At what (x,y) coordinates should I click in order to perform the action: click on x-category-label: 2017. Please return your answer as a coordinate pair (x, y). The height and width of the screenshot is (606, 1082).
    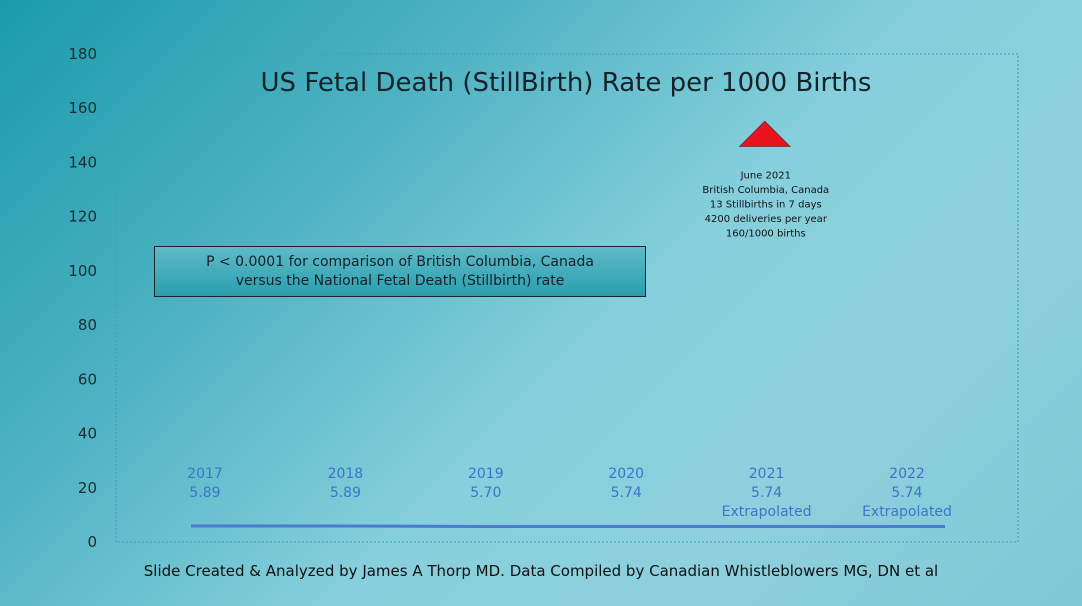
    Looking at the image, I should click on (205, 474).